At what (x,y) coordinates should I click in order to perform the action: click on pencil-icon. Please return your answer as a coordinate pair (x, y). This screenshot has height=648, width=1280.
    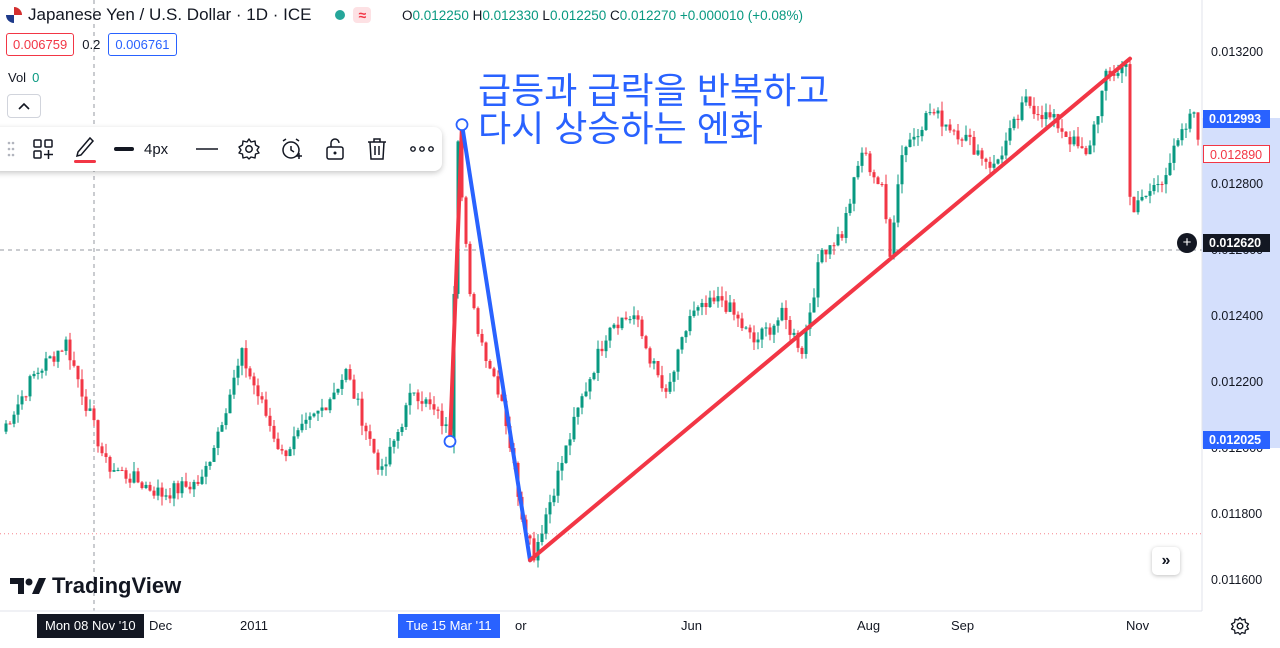
    Looking at the image, I should click on (85, 149).